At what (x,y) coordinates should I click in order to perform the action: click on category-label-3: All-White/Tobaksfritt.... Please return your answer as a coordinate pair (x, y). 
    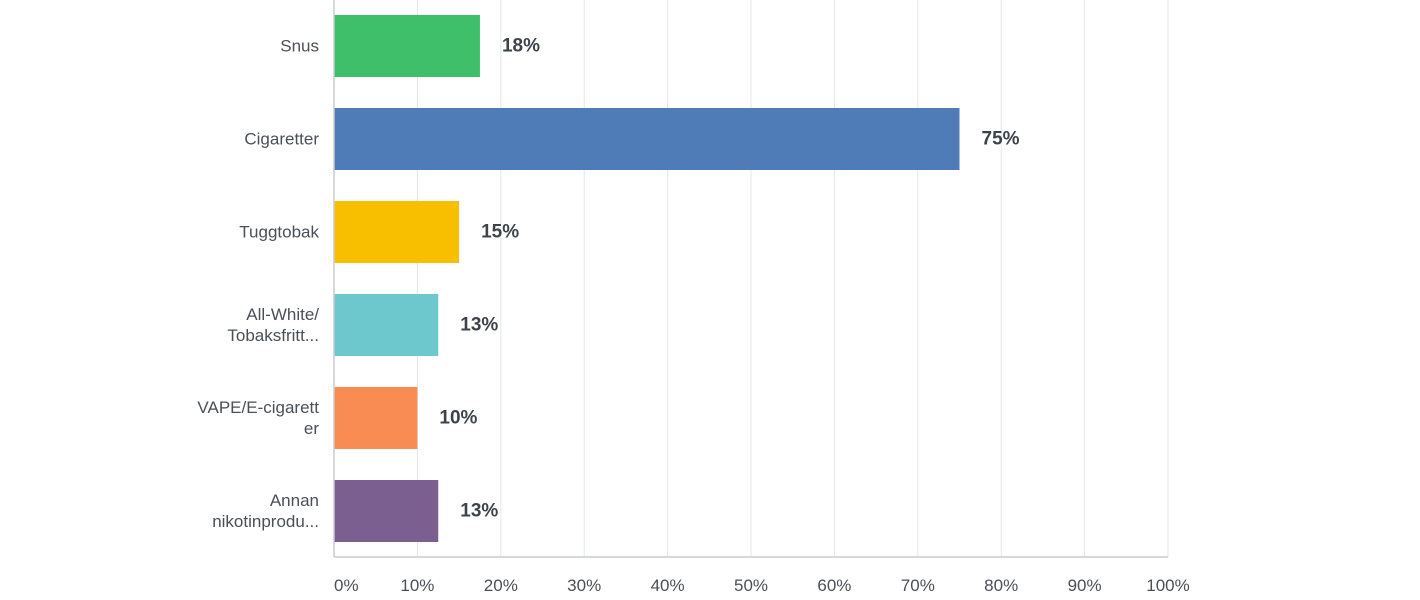
    Looking at the image, I should click on (273, 325).